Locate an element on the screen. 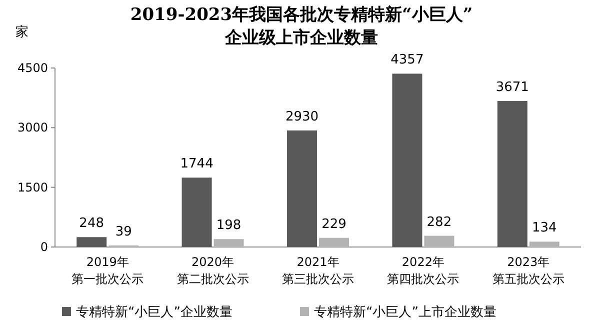 The width and height of the screenshot is (603, 334). legend-label: 专精特新“小巨人”企业数量 is located at coordinates (154, 312).